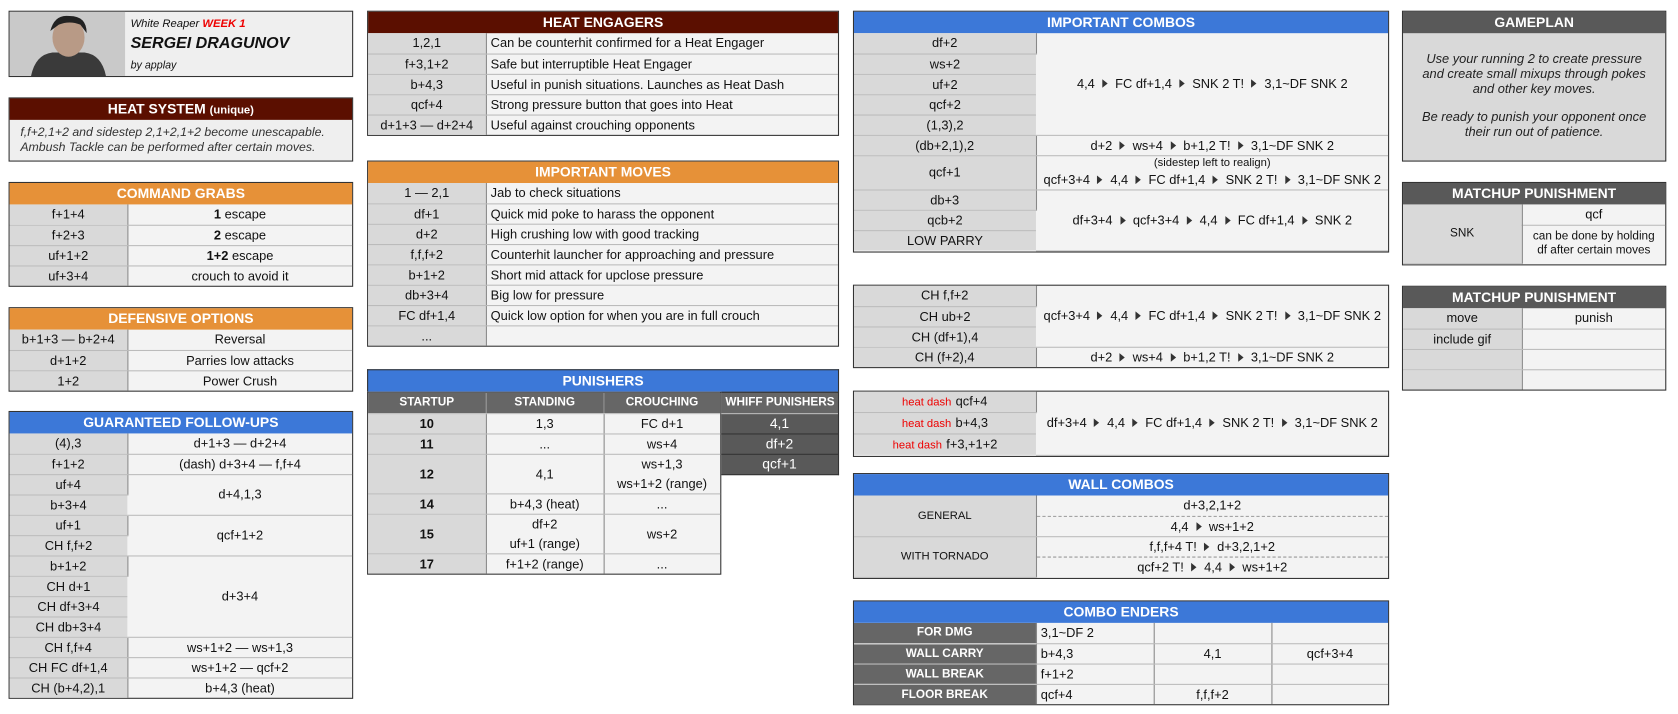 This screenshot has width=1678, height=714. Describe the element at coordinates (68, 505) in the screenshot. I see `table-cell: b+3+4` at that location.